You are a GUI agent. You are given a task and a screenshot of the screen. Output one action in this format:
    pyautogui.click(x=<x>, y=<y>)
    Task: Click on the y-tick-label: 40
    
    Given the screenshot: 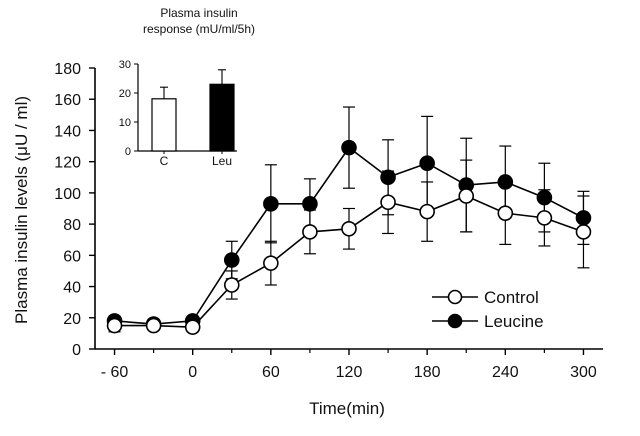 What is the action you would take?
    pyautogui.click(x=72, y=288)
    